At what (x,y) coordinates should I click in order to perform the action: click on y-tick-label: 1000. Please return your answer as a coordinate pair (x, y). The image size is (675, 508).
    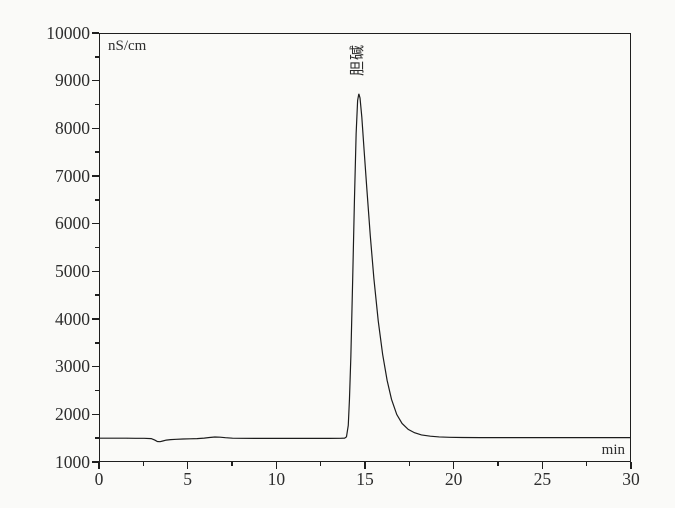
    Looking at the image, I should click on (72, 461).